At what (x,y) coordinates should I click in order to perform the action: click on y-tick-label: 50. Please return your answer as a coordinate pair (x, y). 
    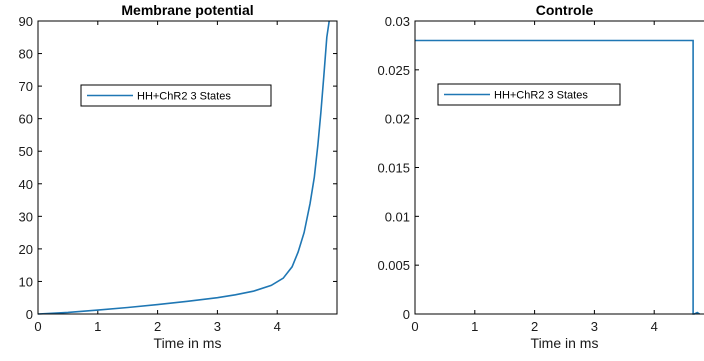
    Looking at the image, I should click on (26, 151).